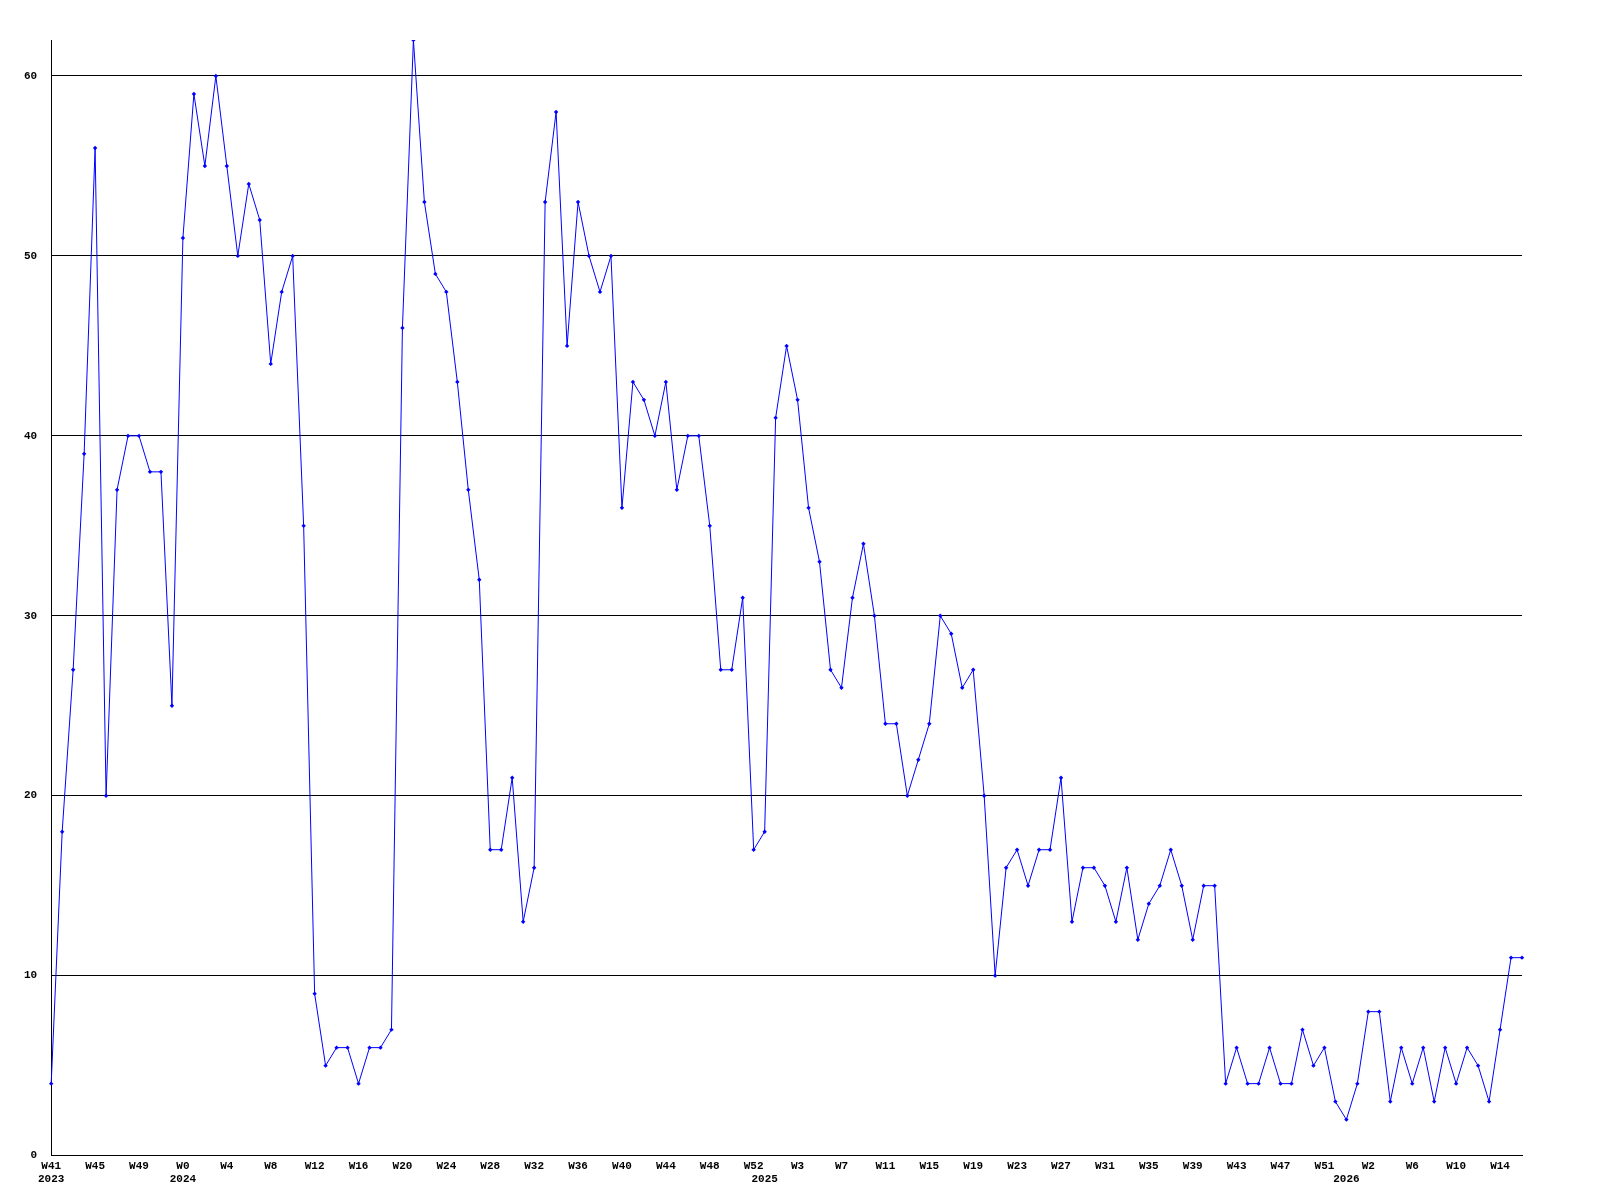  What do you see at coordinates (885, 1165) in the screenshot?
I see `x-tick-label: W11` at bounding box center [885, 1165].